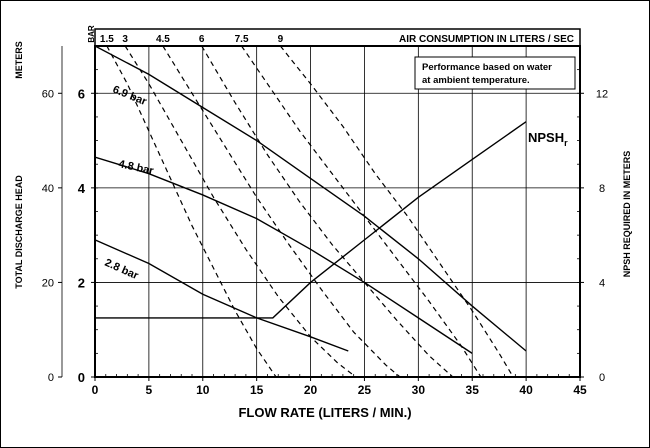 Image resolution: width=650 pixels, height=448 pixels. What do you see at coordinates (192, 39) in the screenshot?
I see `air-consumption-ticks: 1.5 3 4.5 6 7.5 9` at bounding box center [192, 39].